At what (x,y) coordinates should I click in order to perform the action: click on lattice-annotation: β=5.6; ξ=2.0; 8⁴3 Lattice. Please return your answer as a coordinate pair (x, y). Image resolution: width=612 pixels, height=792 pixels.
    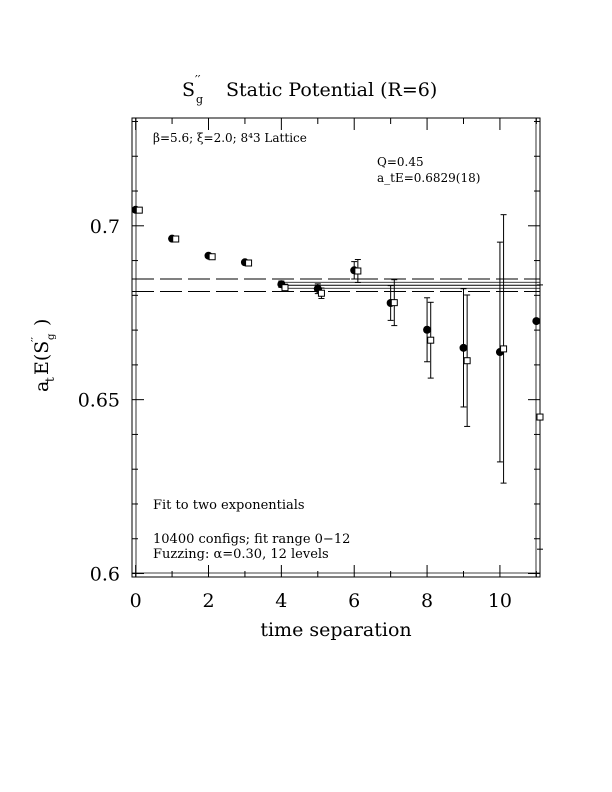
    Looking at the image, I should click on (230, 138).